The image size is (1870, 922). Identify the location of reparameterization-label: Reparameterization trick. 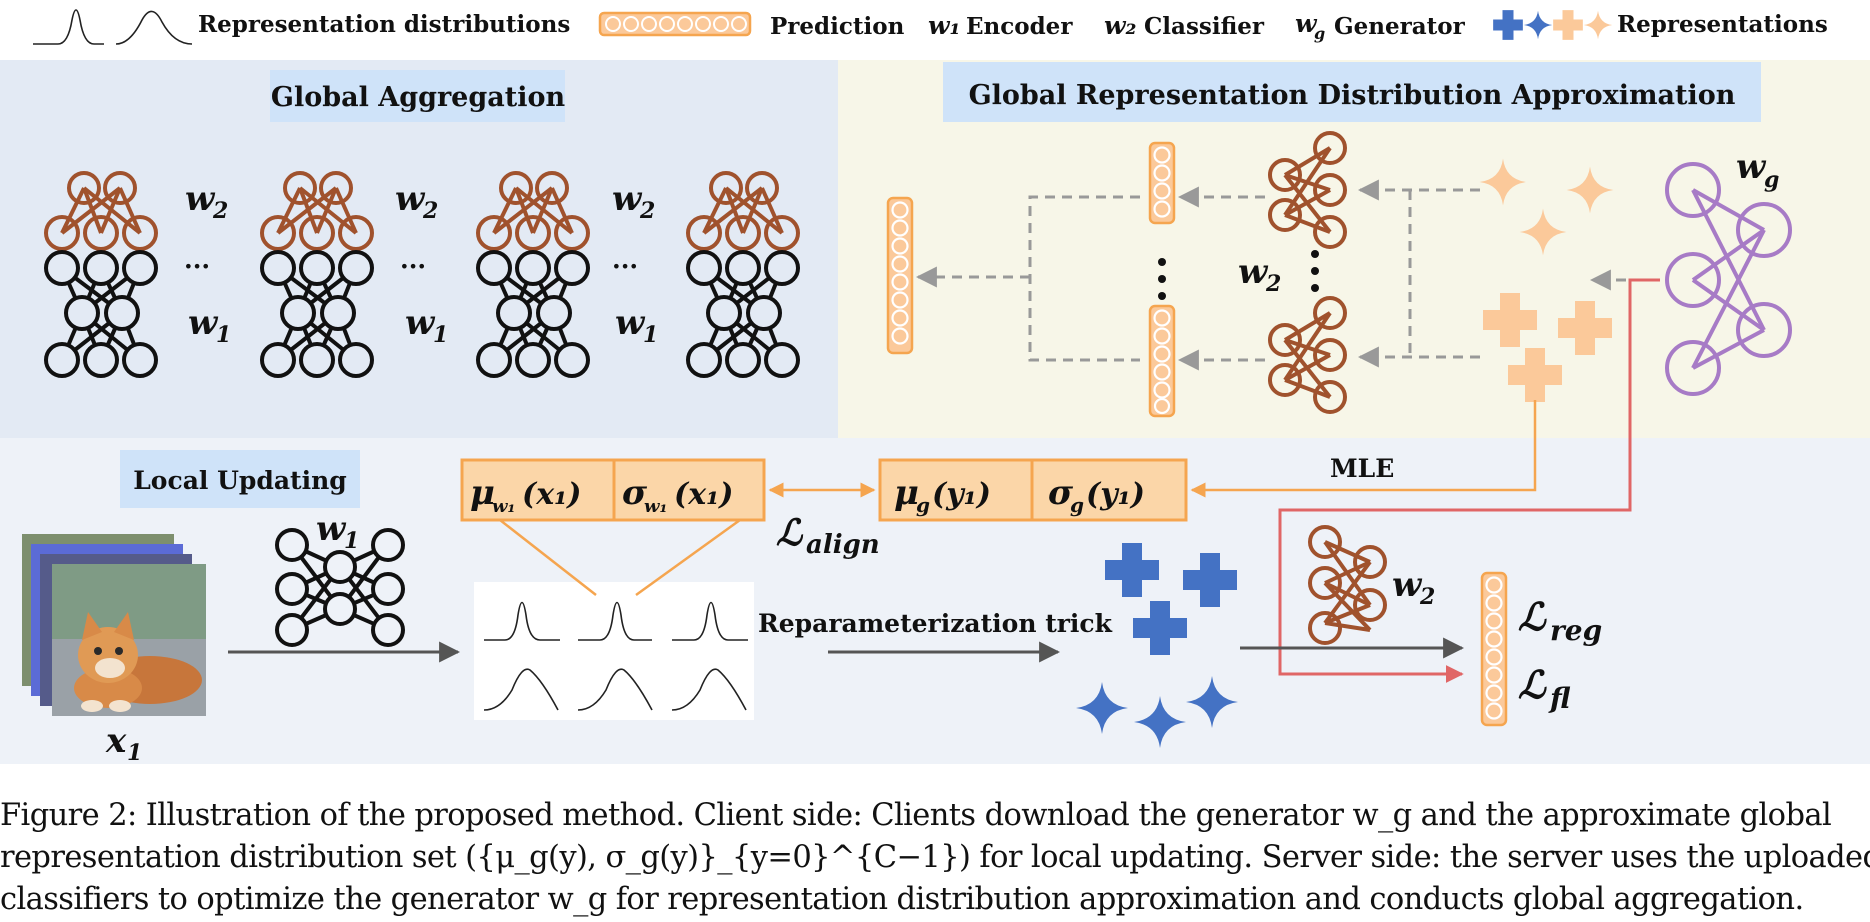
(935, 623).